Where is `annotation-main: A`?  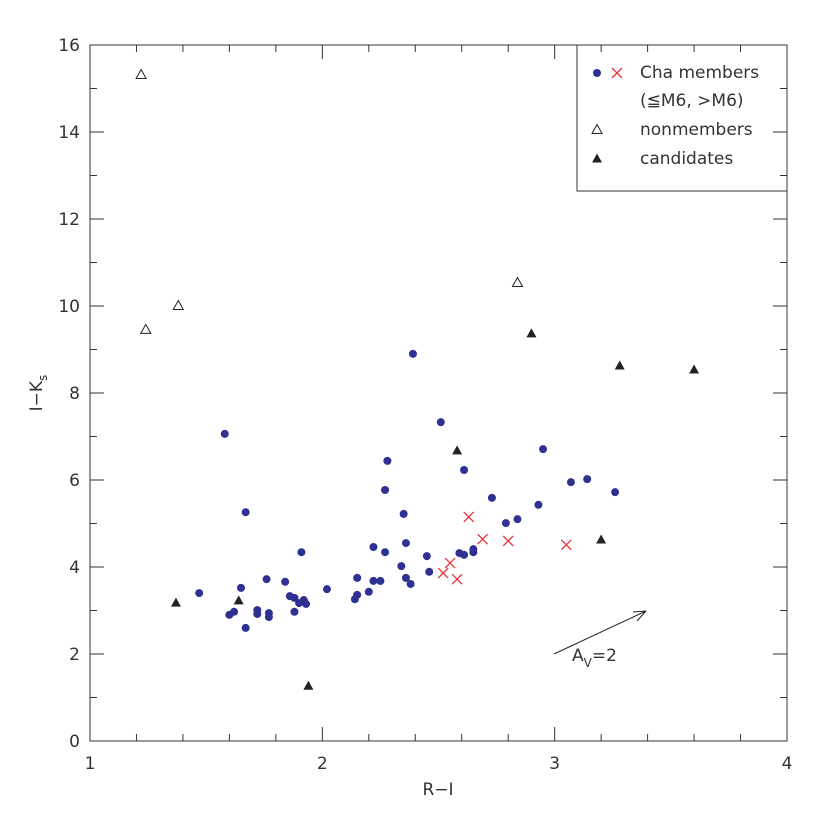
annotation-main: A is located at coordinates (578, 656).